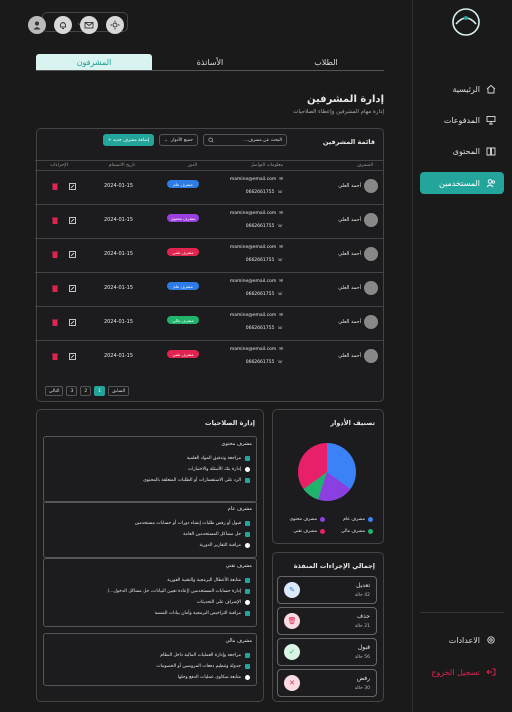  What do you see at coordinates (292, 621) in the screenshot?
I see `summary-icon: 🗑` at bounding box center [292, 621].